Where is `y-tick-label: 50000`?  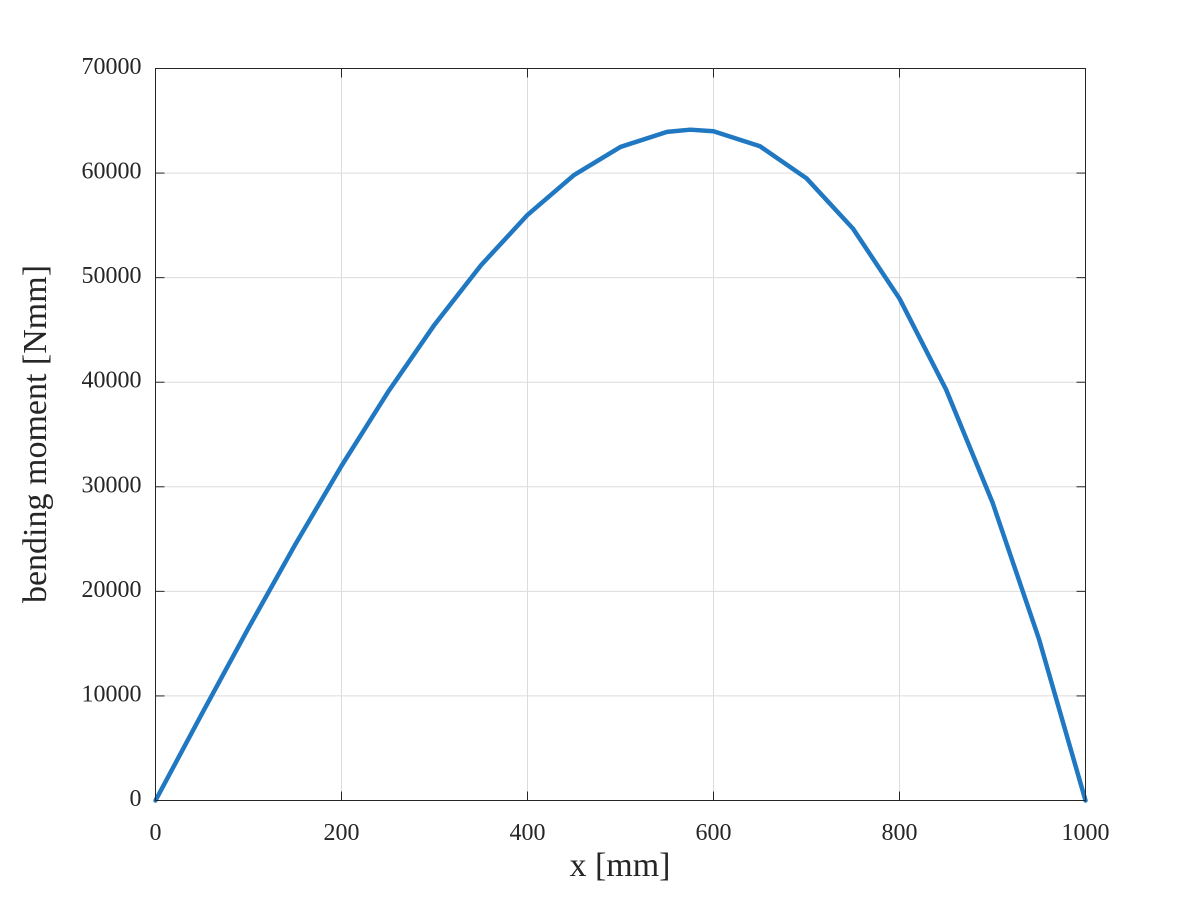 y-tick-label: 50000 is located at coordinates (112, 276).